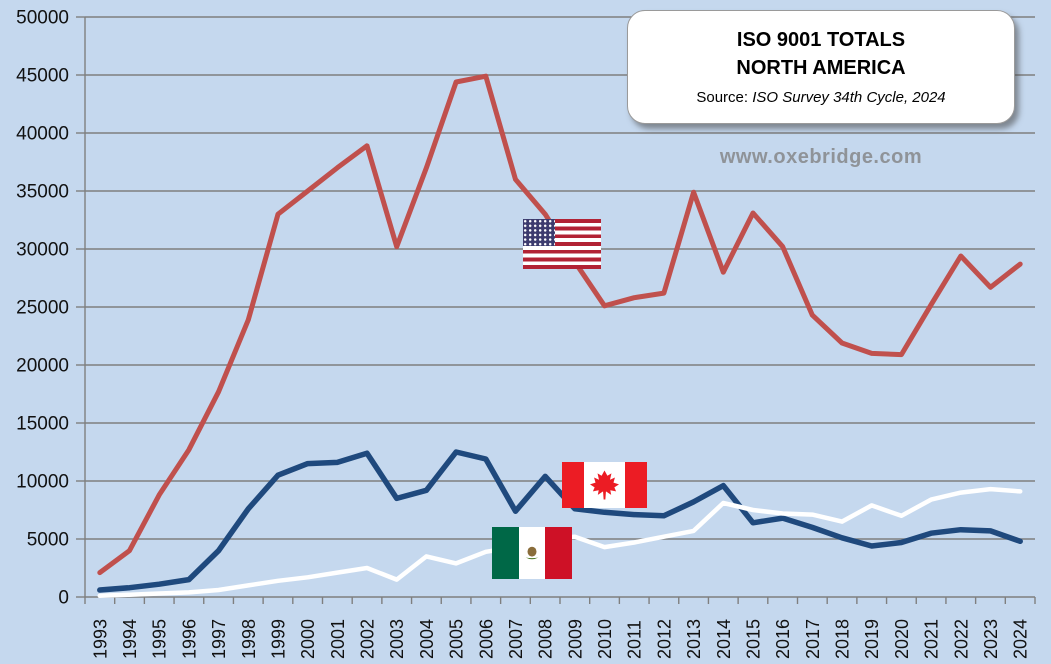 This screenshot has height=664, width=1051. I want to click on x-axis-label: 2006, so click(486, 639).